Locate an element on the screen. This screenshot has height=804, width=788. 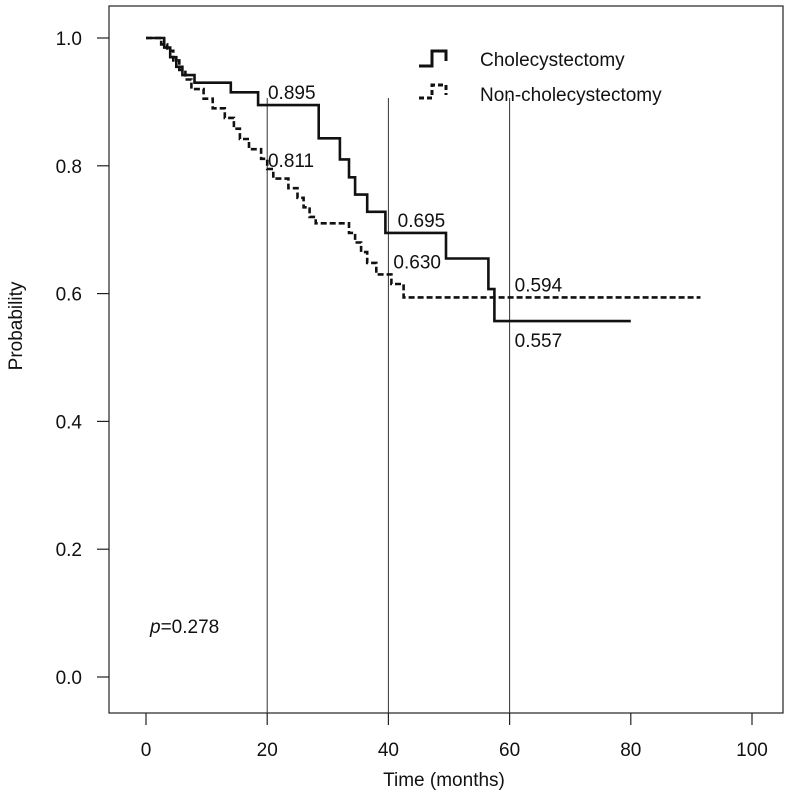
x-tick-label: 20 is located at coordinates (267, 750).